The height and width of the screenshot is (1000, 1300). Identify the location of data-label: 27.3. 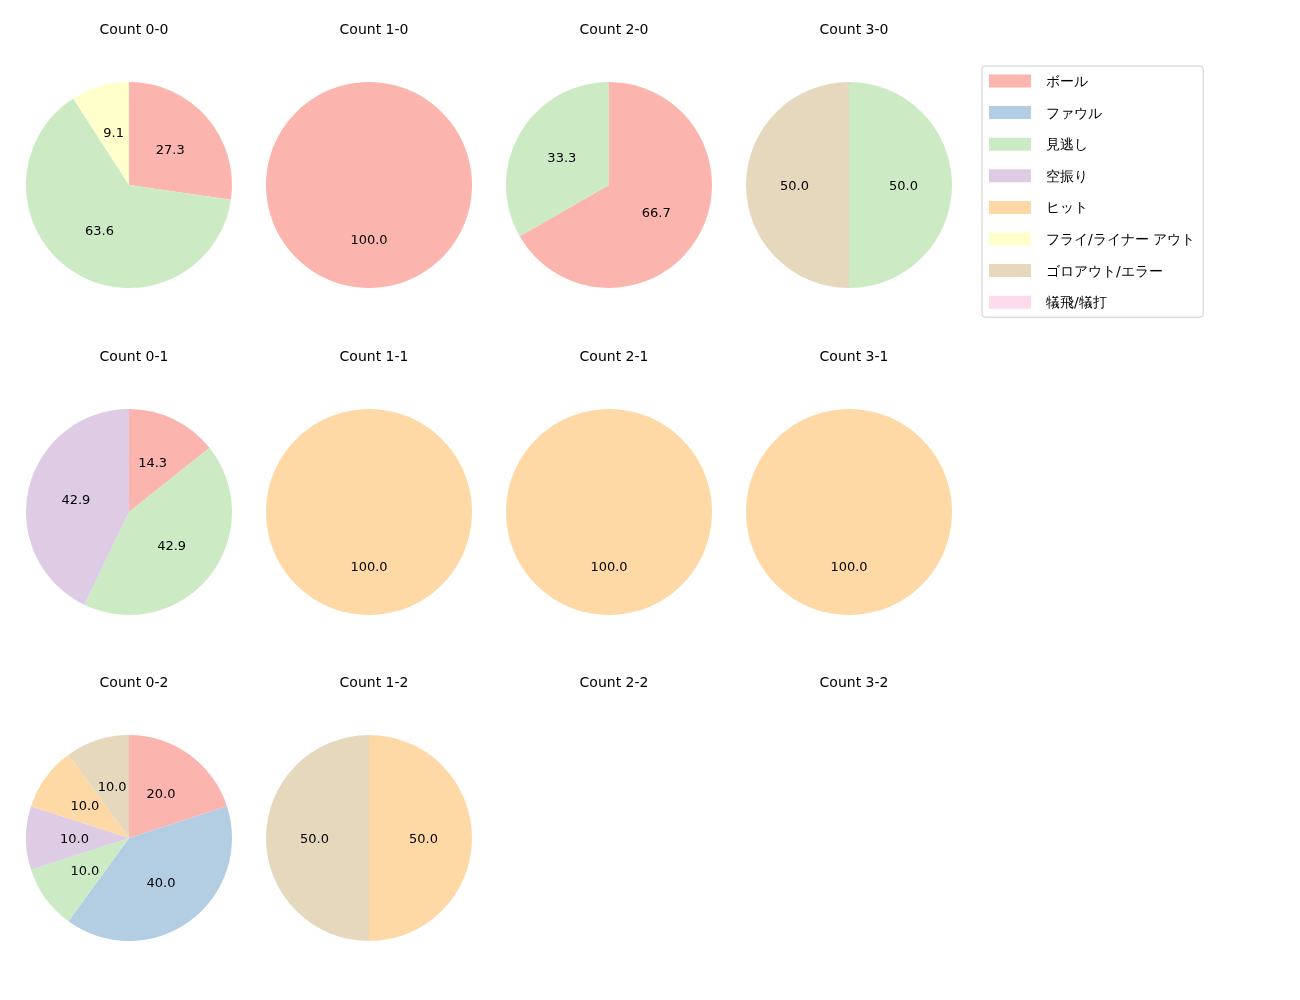
(170, 149).